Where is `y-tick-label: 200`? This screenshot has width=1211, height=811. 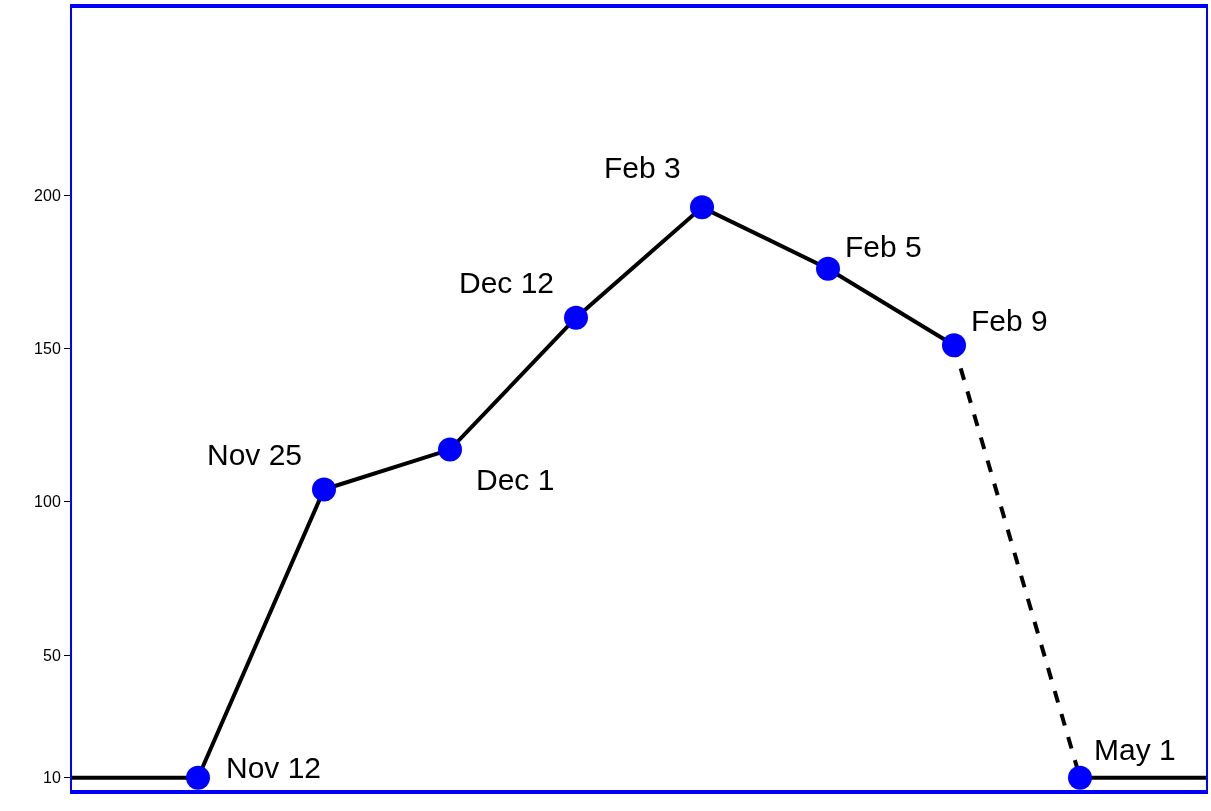
y-tick-label: 200 is located at coordinates (47, 195).